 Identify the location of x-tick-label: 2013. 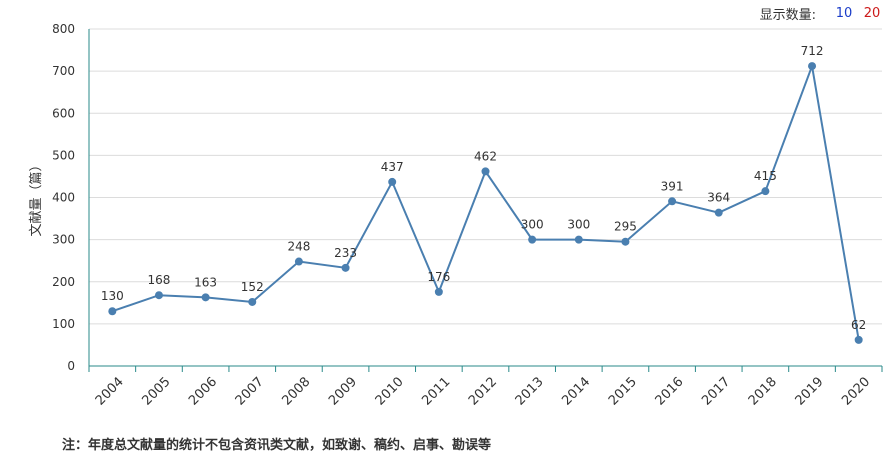
(530, 392).